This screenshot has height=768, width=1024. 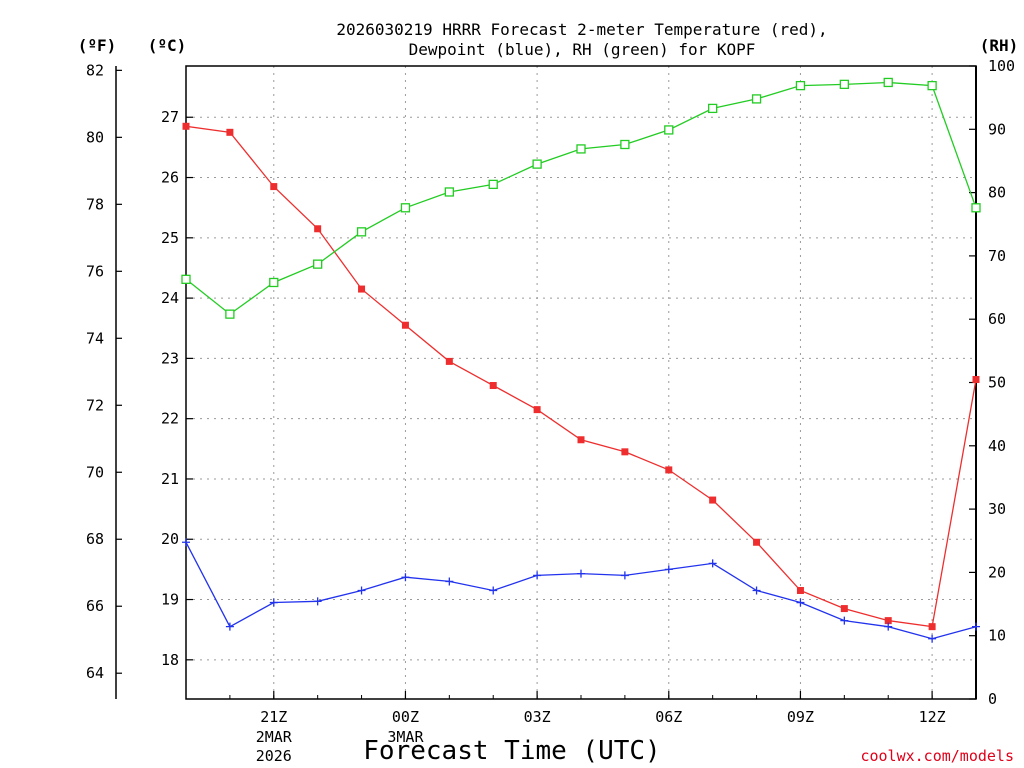 What do you see at coordinates (581, 591) in the screenshot?
I see `dewpoint-line` at bounding box center [581, 591].